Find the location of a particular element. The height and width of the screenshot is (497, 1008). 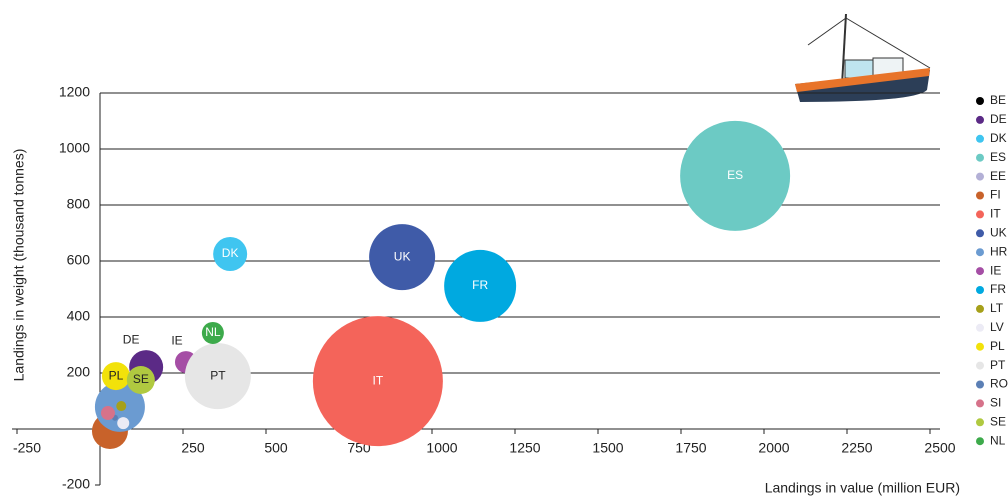

y-tick-label: 200 is located at coordinates (79, 372).